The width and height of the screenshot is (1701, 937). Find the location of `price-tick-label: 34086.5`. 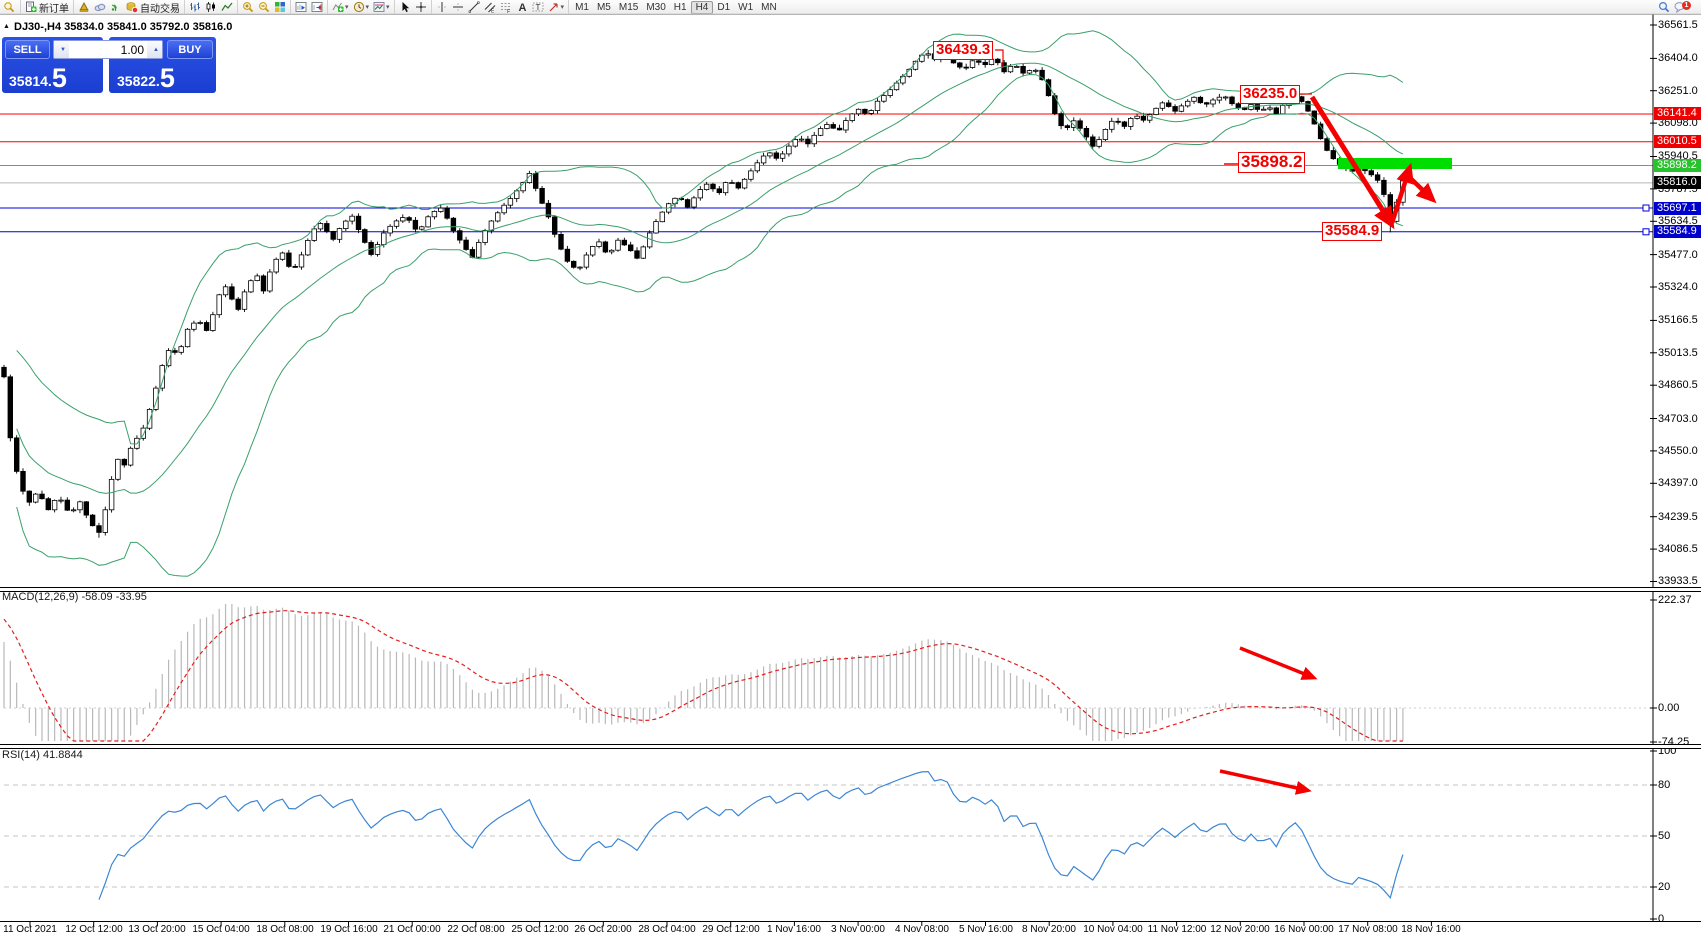

price-tick-label: 34086.5 is located at coordinates (1678, 549).